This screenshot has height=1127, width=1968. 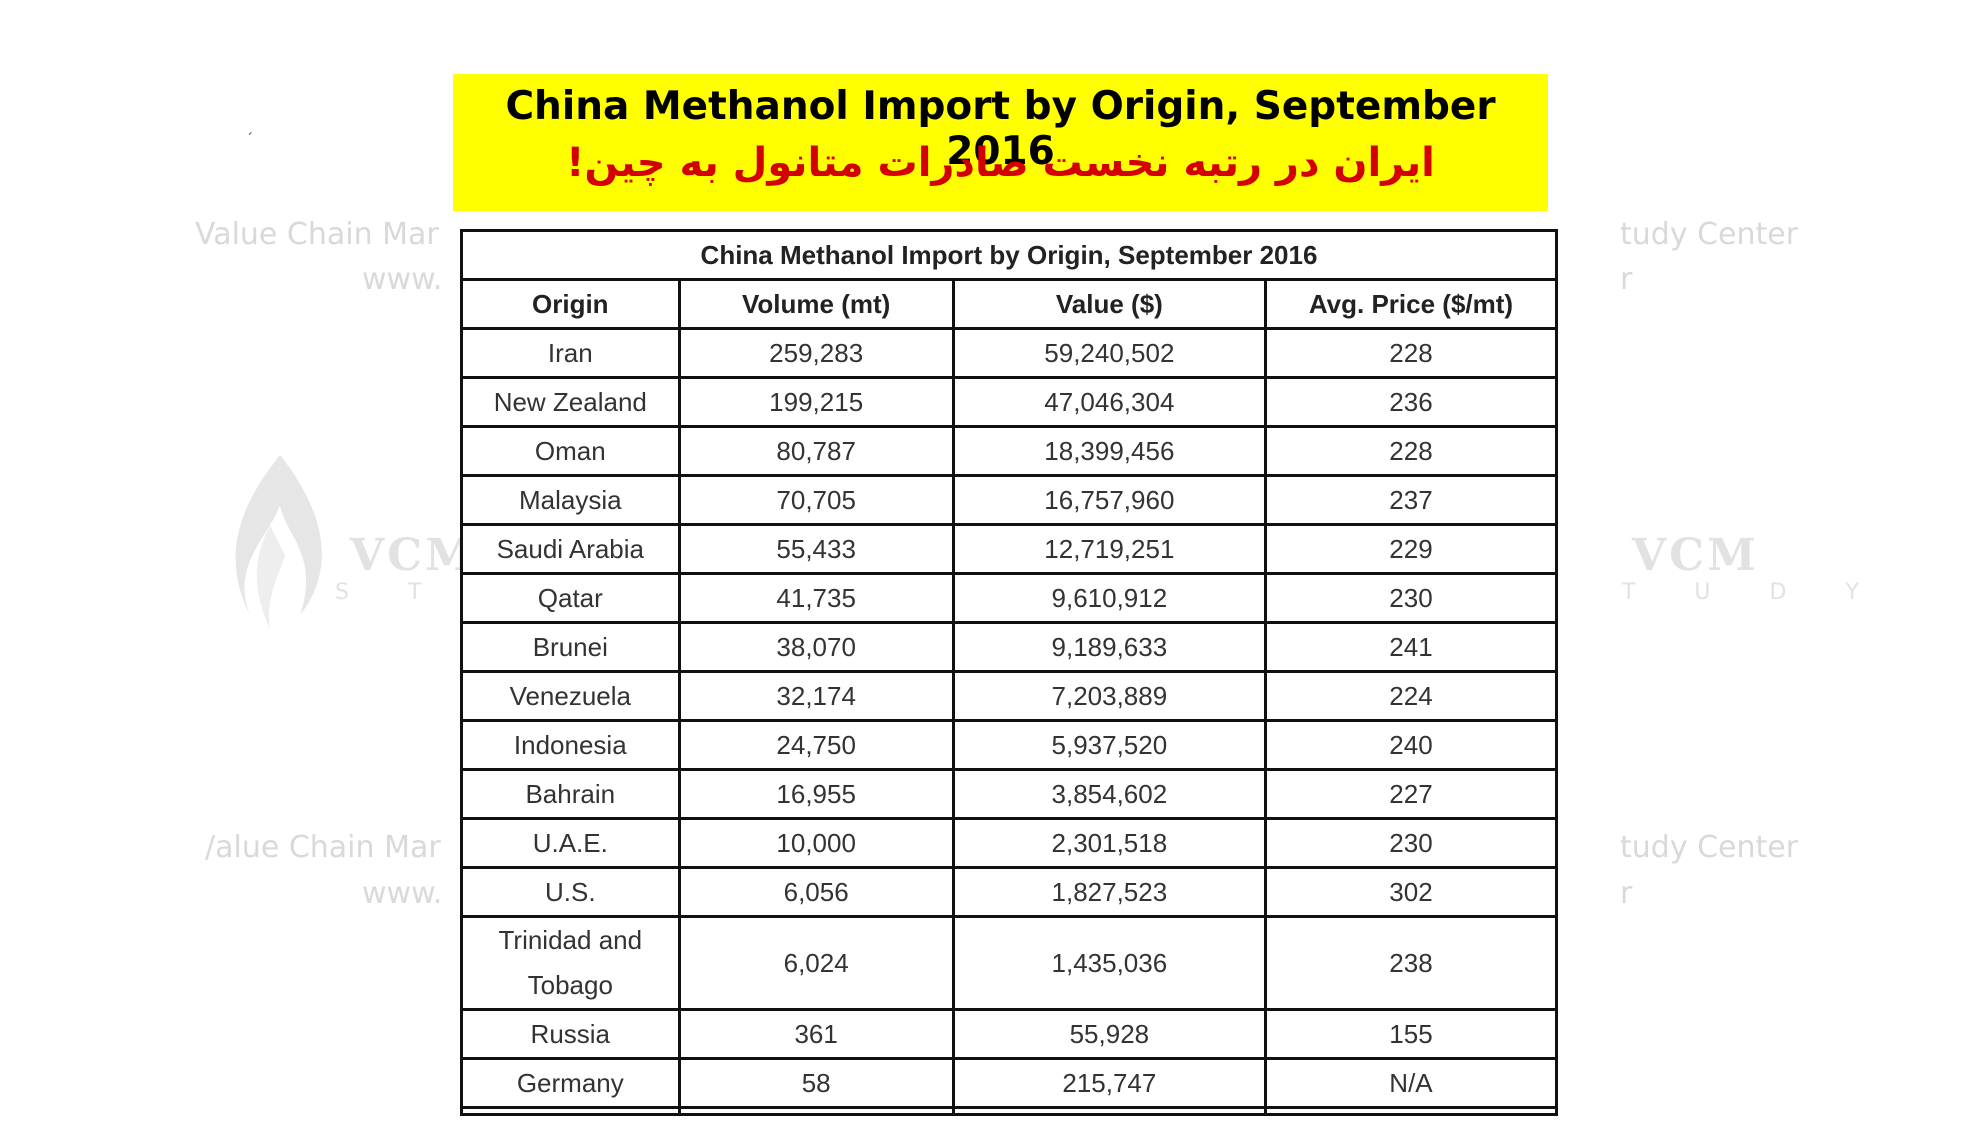 I want to click on cell-value: 18,399,456, so click(x=1109, y=451).